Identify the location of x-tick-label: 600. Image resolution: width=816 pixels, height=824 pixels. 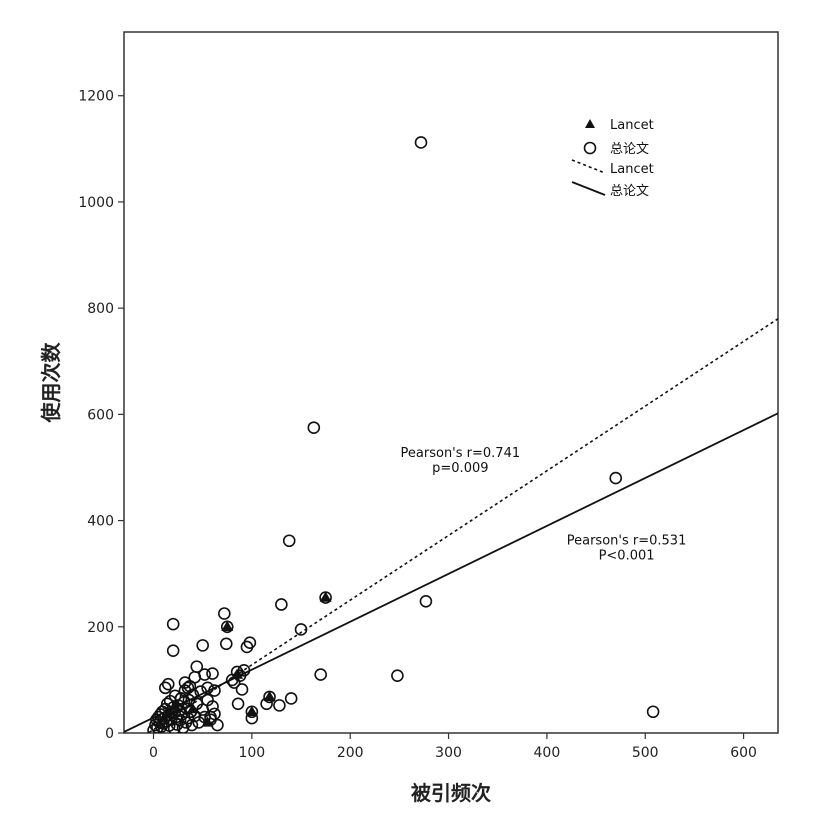
(743, 753).